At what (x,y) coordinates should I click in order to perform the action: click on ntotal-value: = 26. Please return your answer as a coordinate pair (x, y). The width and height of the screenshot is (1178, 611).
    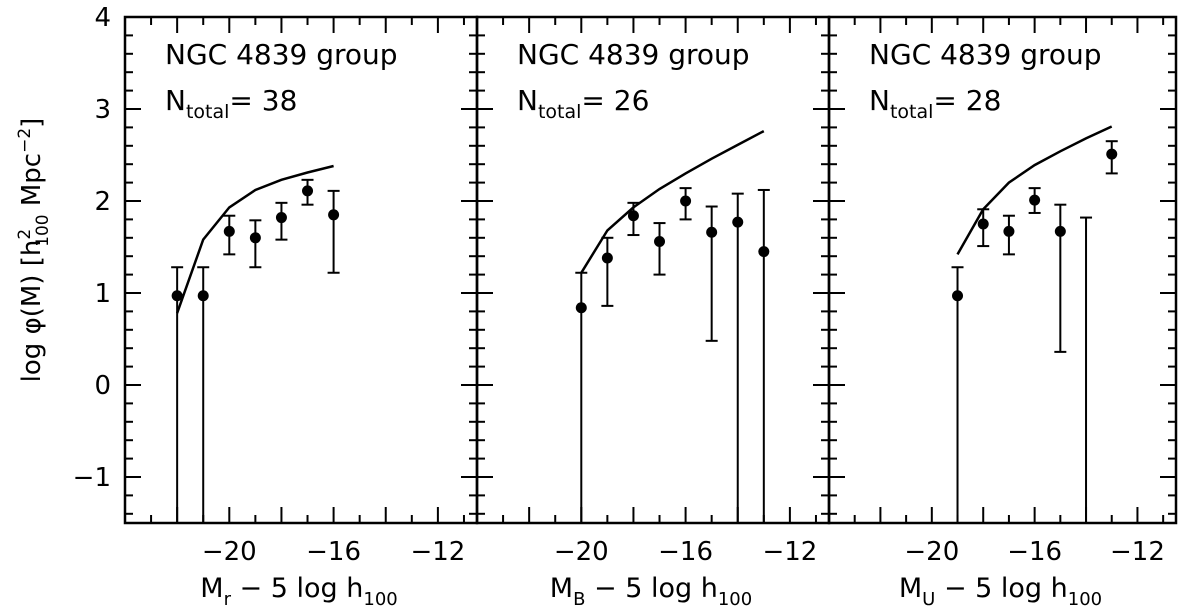
    Looking at the image, I should click on (615, 100).